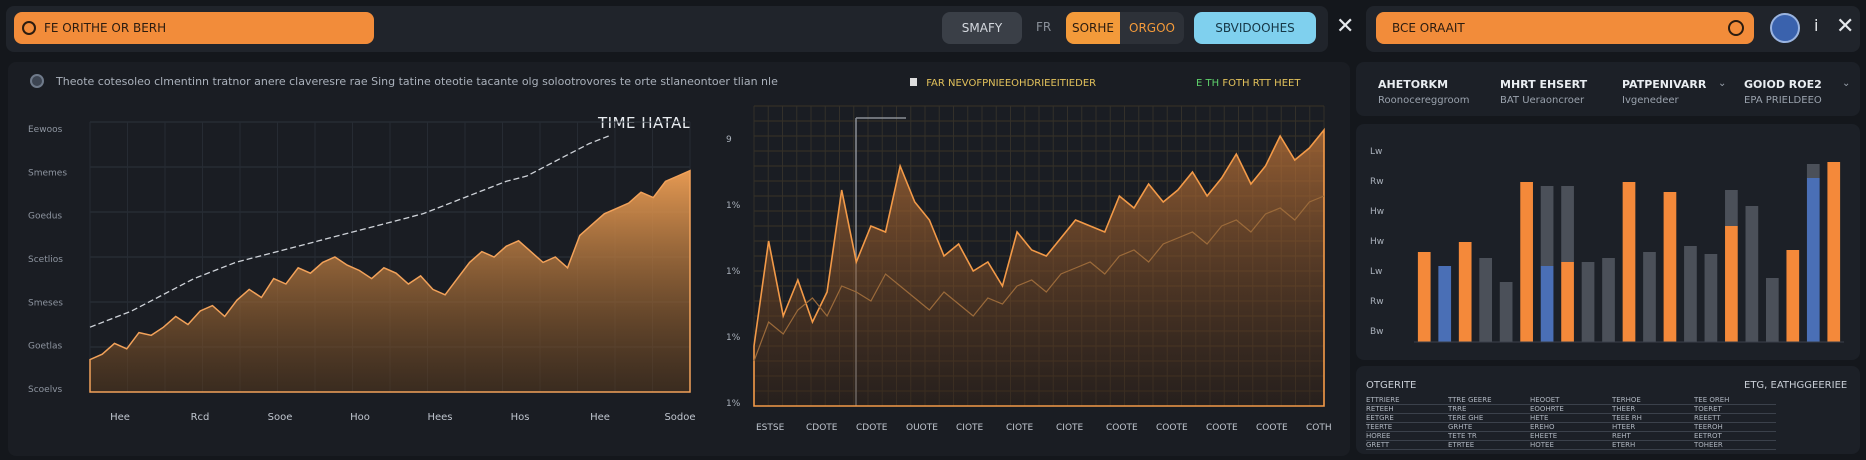 The width and height of the screenshot is (1866, 460). I want to click on table-cell: TEE OREH, so click(1712, 400).